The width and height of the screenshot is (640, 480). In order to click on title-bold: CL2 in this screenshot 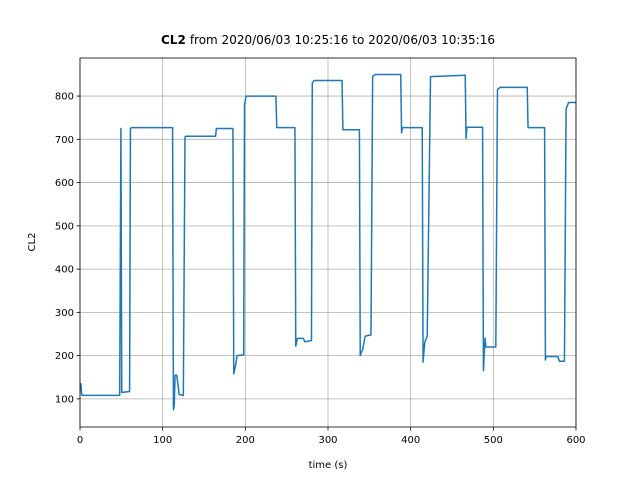, I will do `click(173, 40)`.